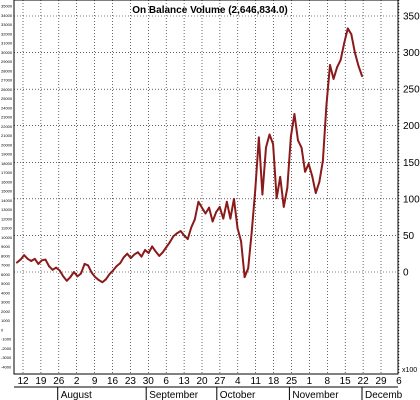 This screenshot has height=400, width=420. Describe the element at coordinates (7, 61) in the screenshot. I see `left-tick-label: 29000` at that location.